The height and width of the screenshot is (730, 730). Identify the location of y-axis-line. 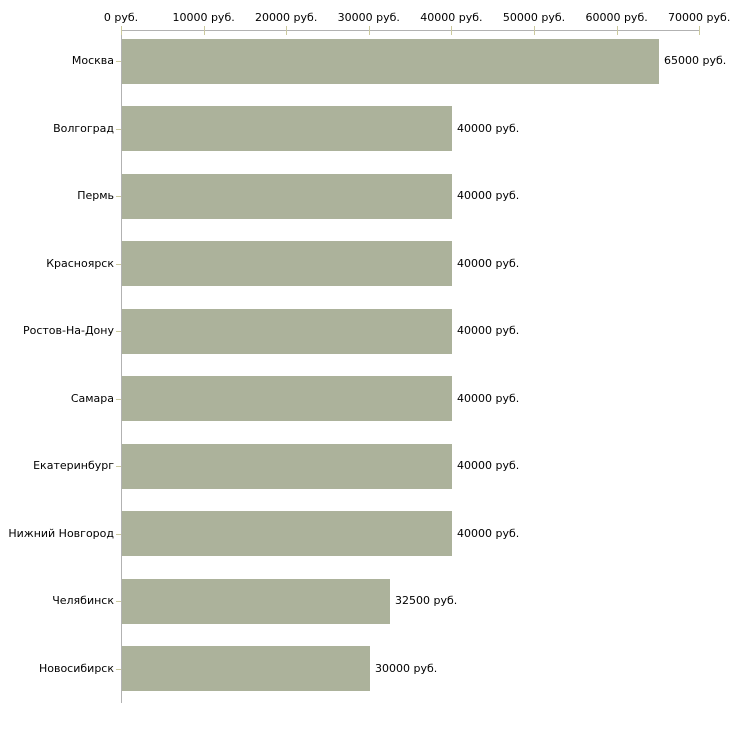
(121, 366).